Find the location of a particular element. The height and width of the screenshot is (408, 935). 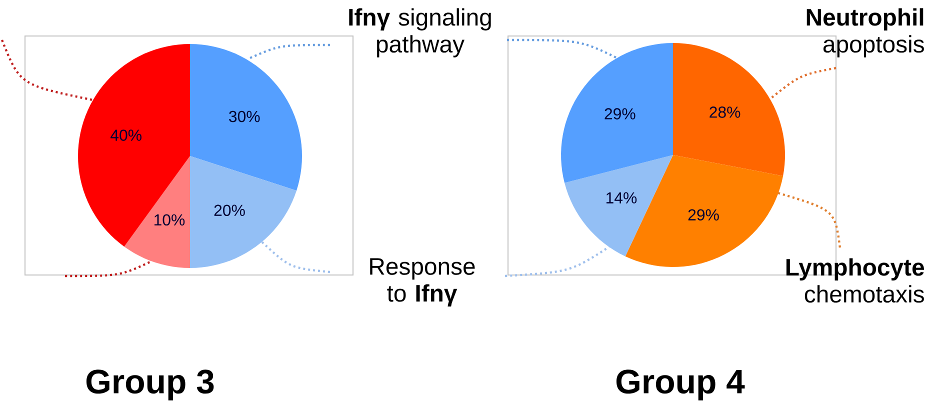

slice-label: Ifnγ signaling pathway is located at coordinates (420, 33).